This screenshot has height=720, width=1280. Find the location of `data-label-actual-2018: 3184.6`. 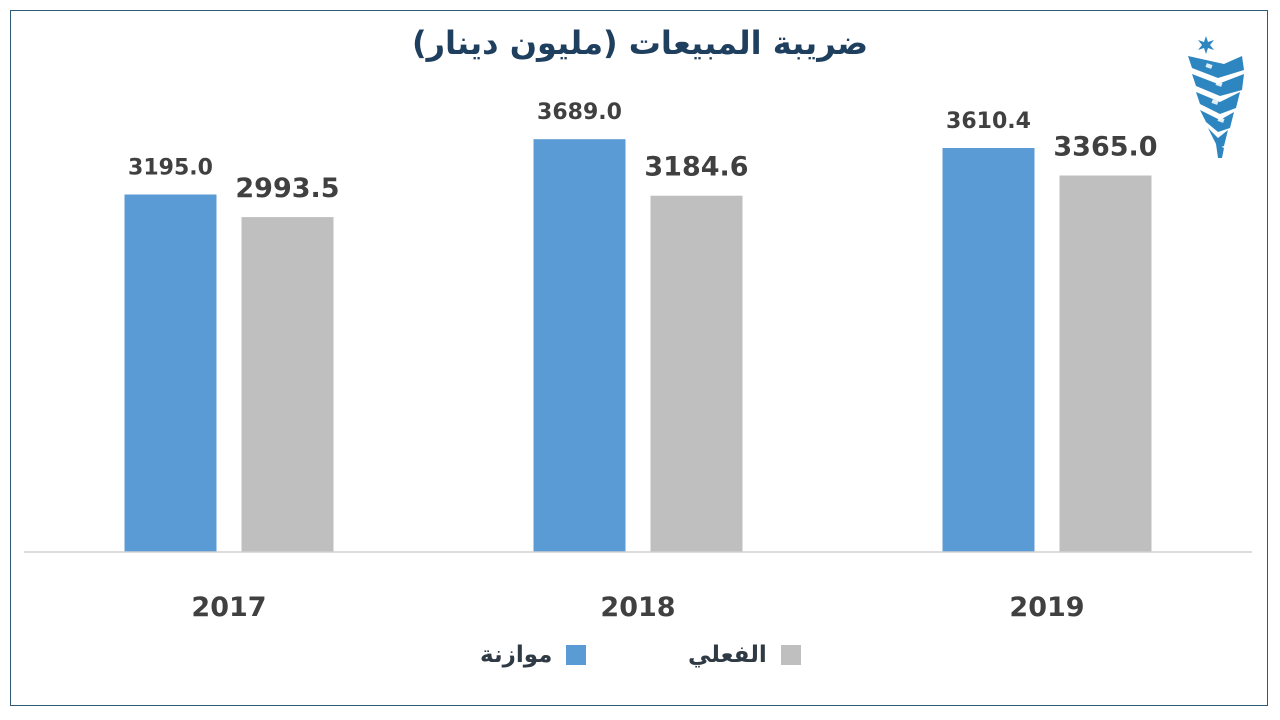

data-label-actual-2018: 3184.6 is located at coordinates (696, 167).